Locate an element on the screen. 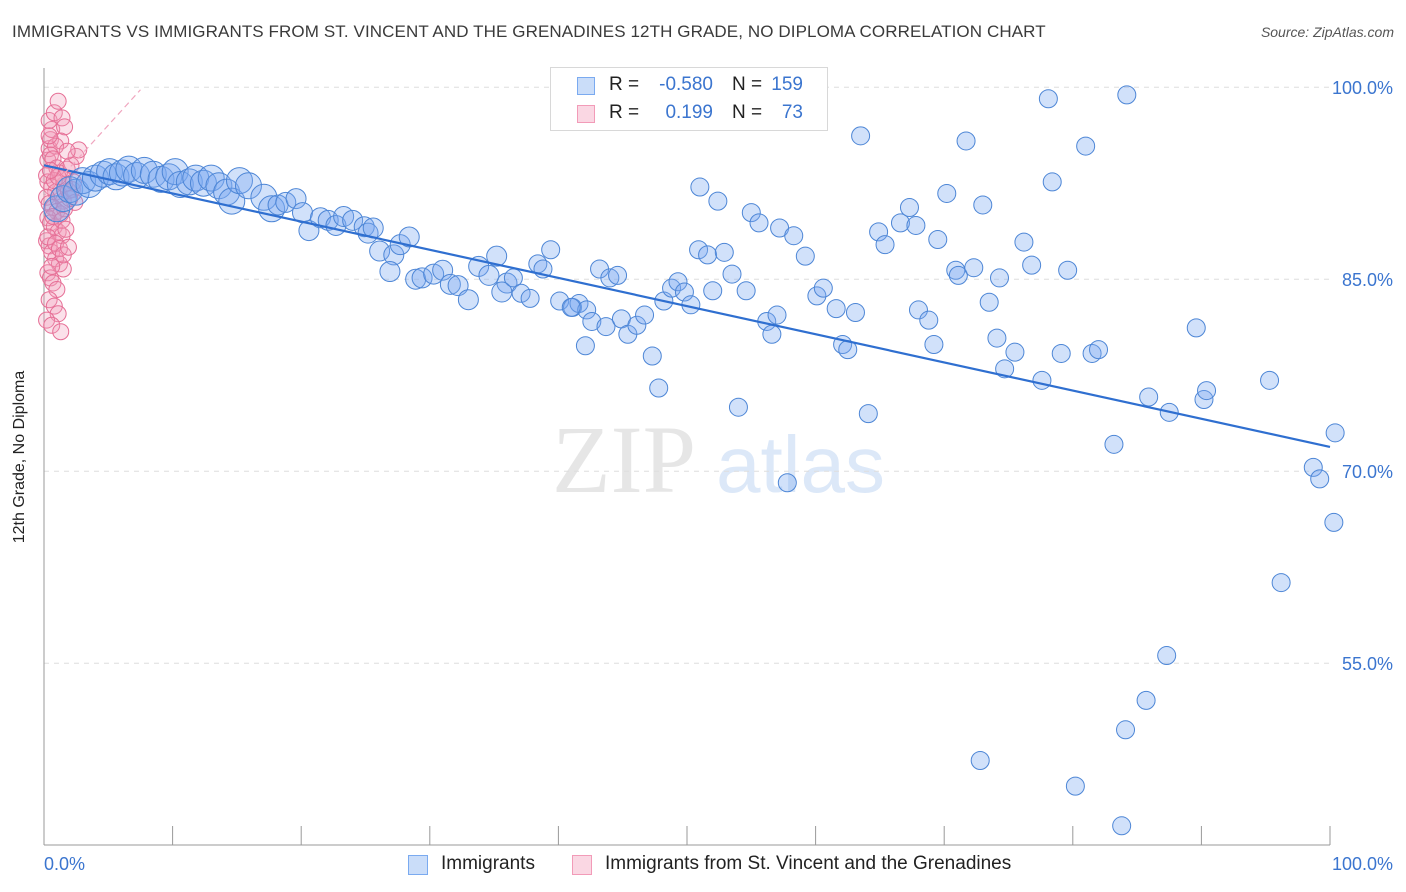 This screenshot has width=1406, height=892. legend-r-value: 0.199 is located at coordinates (689, 112).